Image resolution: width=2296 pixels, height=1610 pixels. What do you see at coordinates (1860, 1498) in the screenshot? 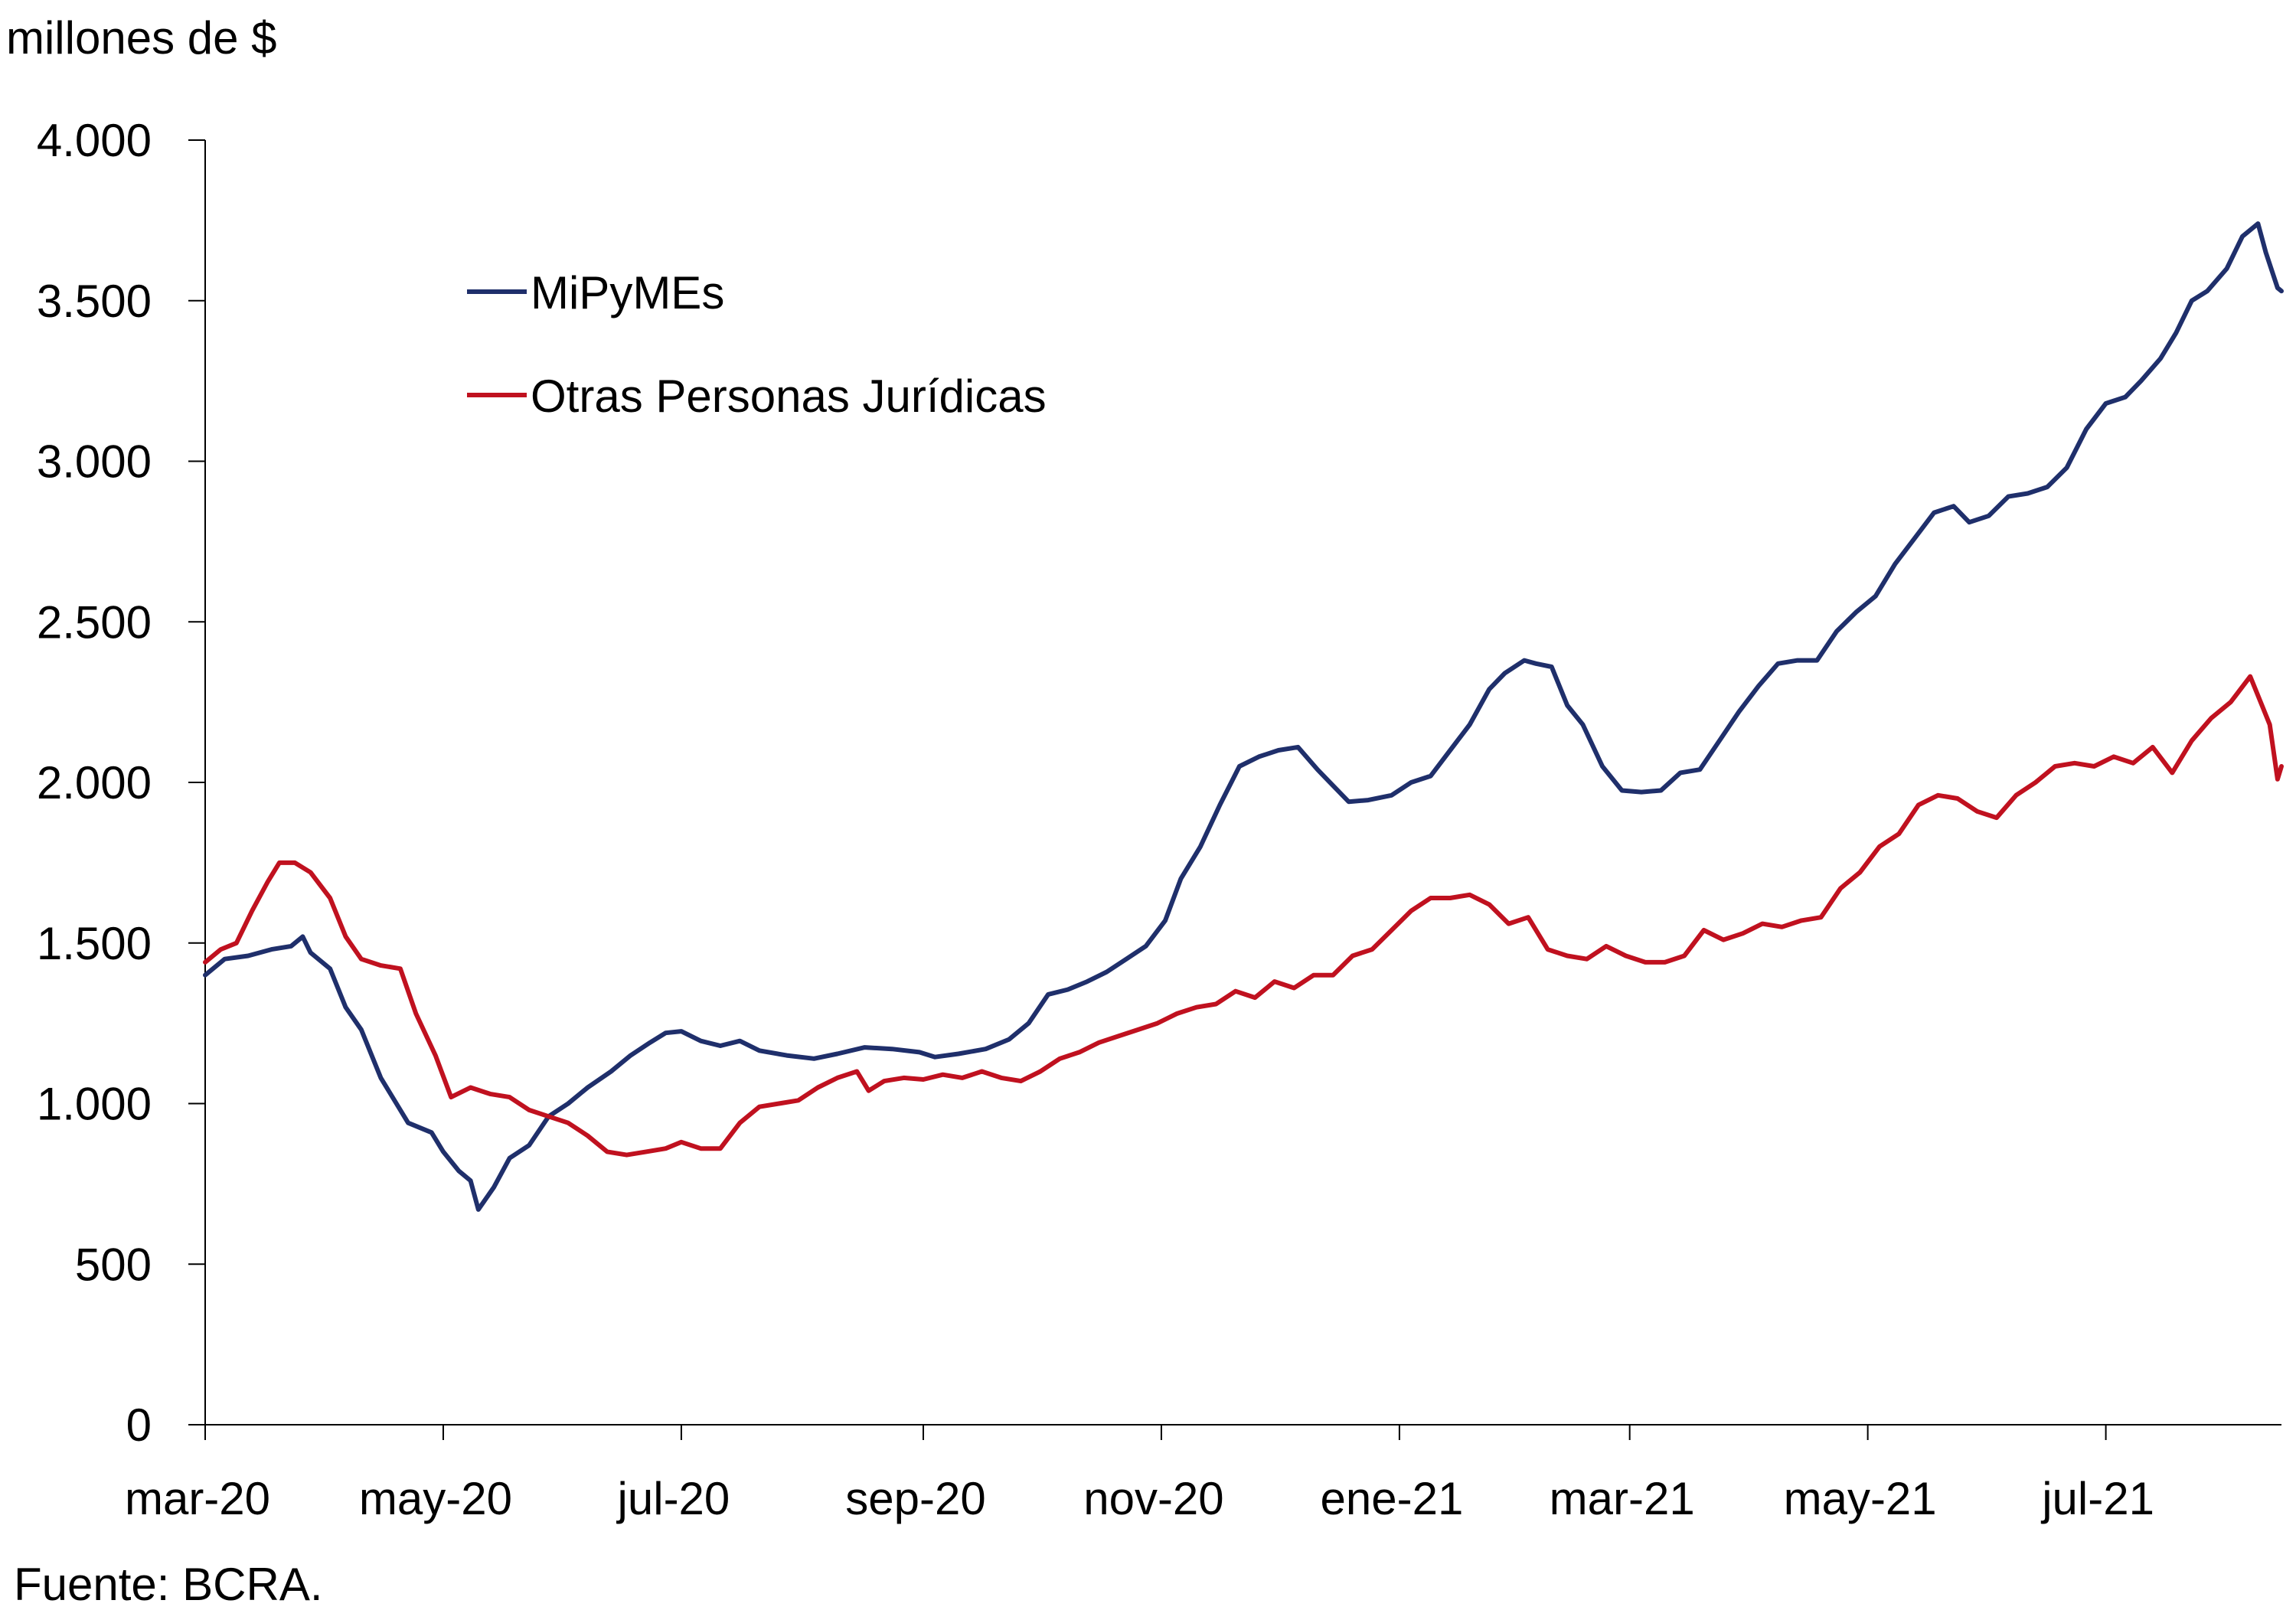
I see `x-tick-label: may-21` at bounding box center [1860, 1498].